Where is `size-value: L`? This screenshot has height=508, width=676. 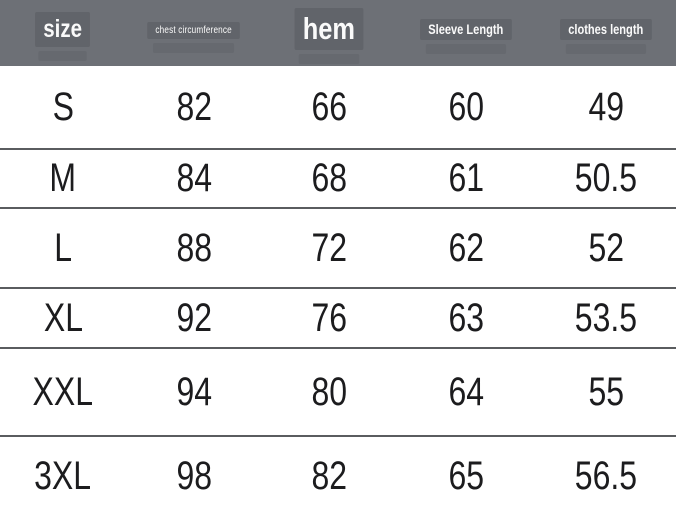 size-value: L is located at coordinates (63, 247).